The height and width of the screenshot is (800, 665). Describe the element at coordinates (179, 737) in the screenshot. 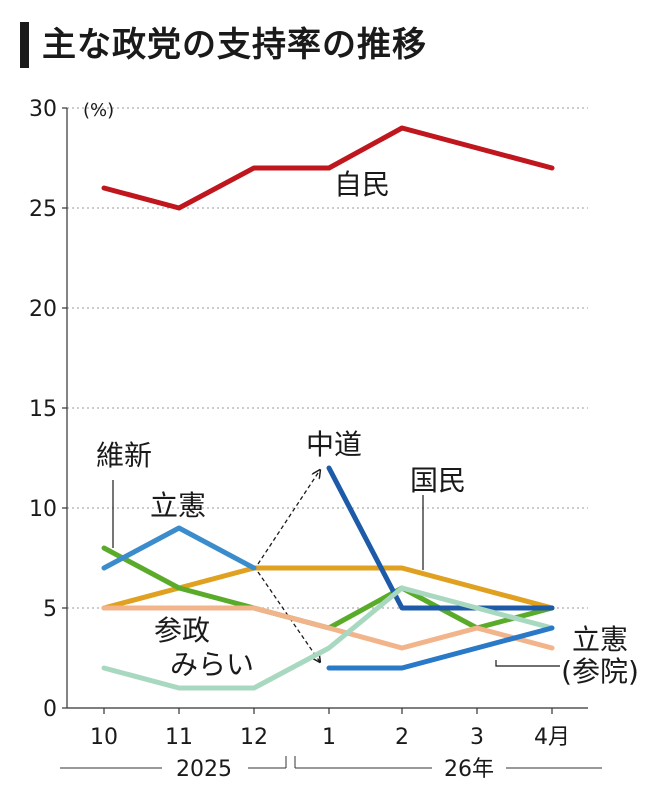

I see `x-tick-label: 11` at that location.